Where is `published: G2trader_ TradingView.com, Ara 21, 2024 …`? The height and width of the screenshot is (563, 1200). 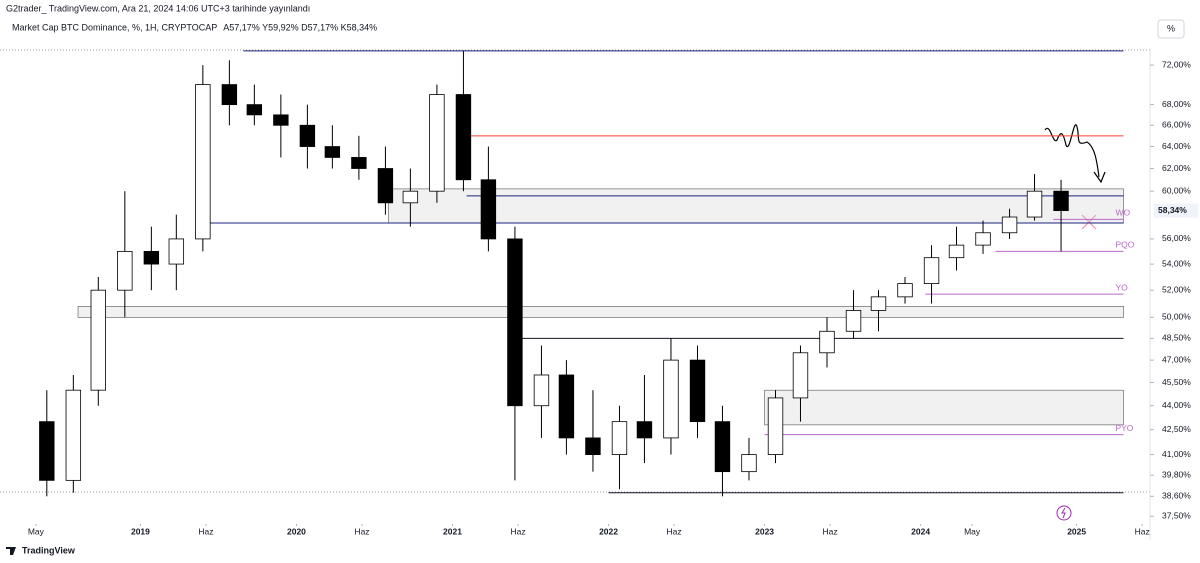
published: G2trader_ TradingView.com, Ara 21, 2024 … is located at coordinates (158, 8).